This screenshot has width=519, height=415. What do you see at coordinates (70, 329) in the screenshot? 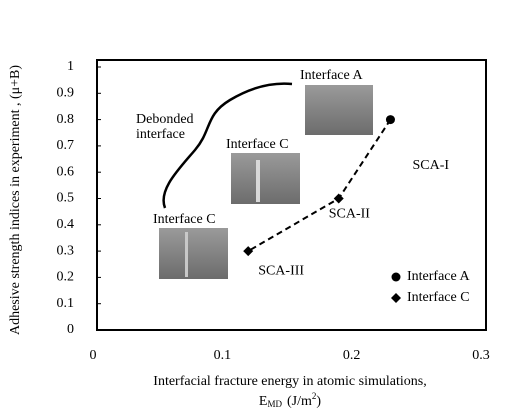
I see `y-tick-label: 0` at bounding box center [70, 329].